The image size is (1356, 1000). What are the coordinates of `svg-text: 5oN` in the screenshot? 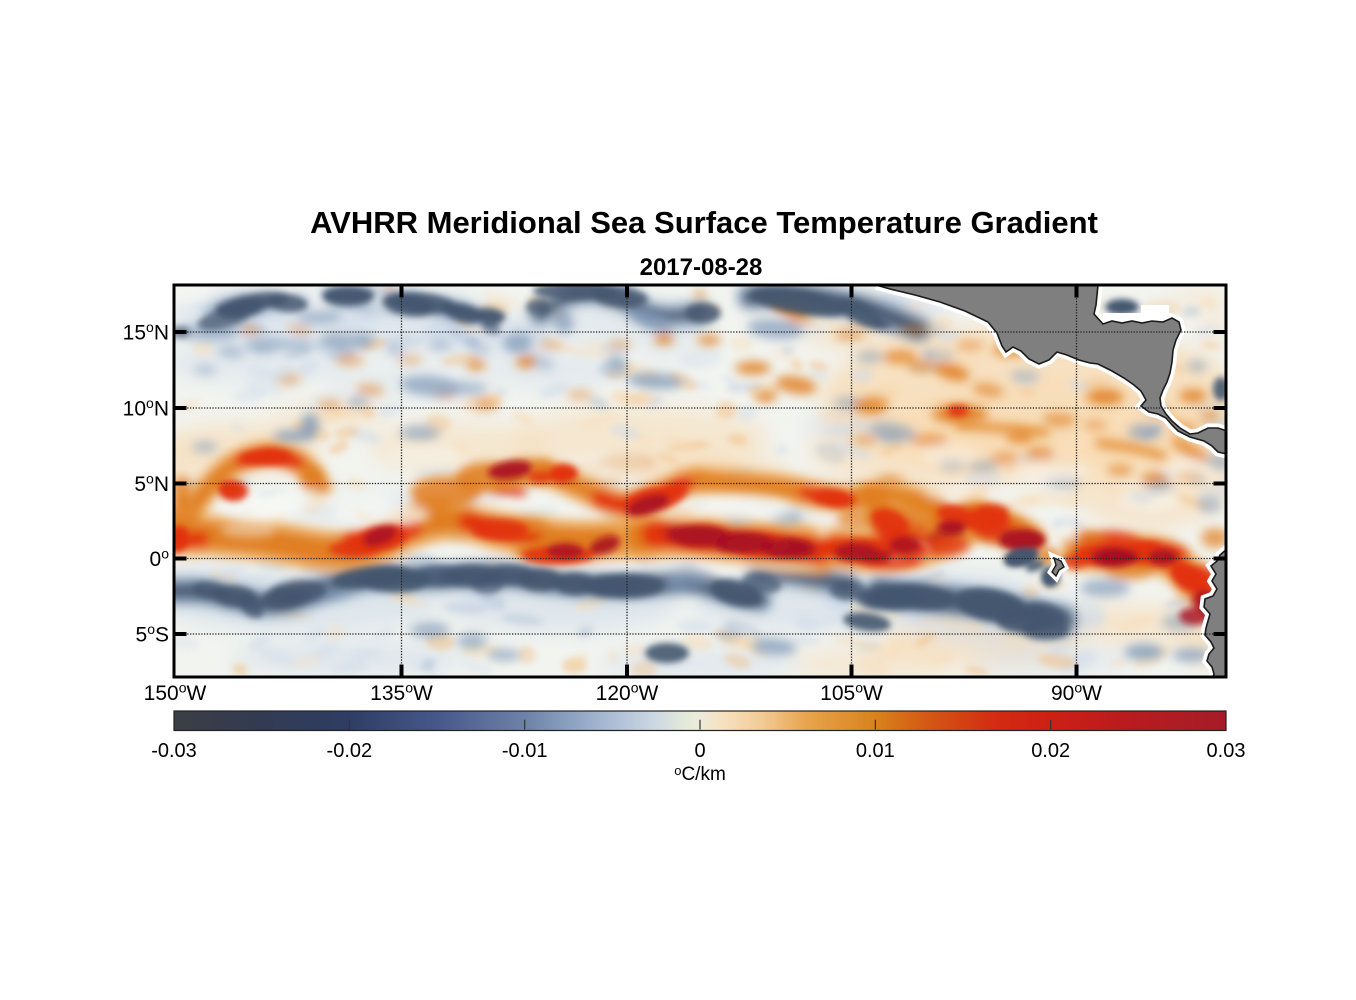 It's located at (151, 484).